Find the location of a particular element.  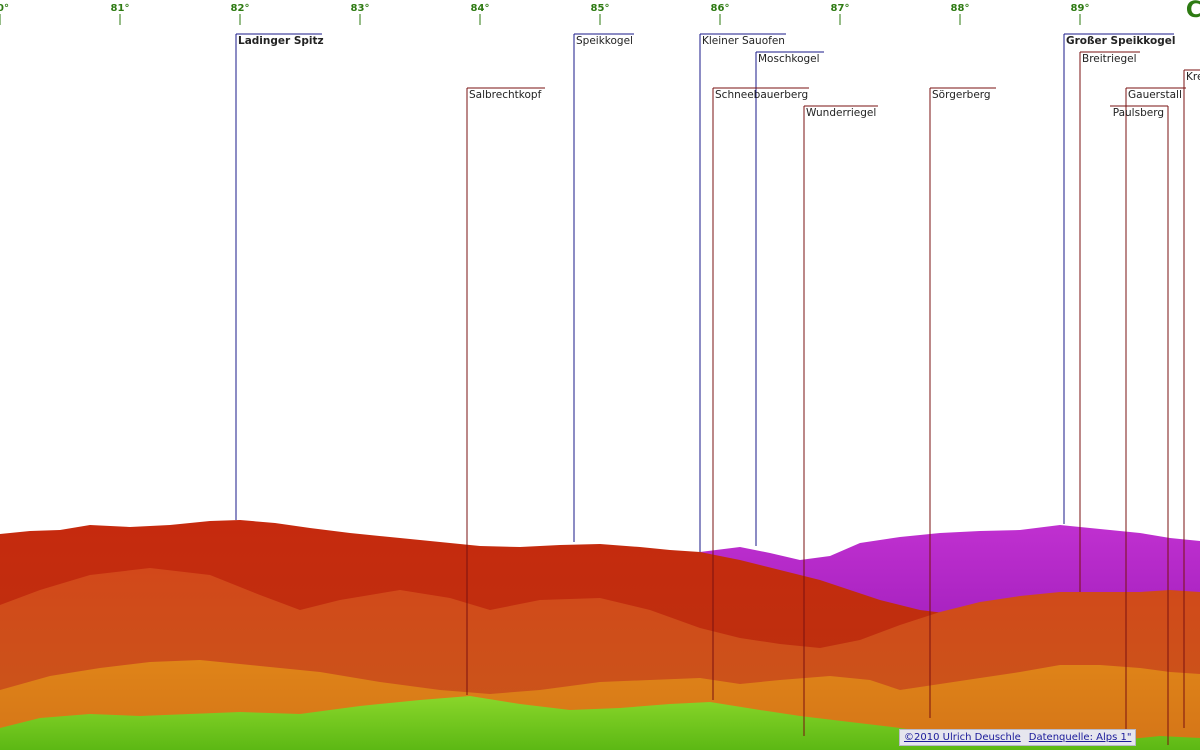

compass-tick-label: 83° is located at coordinates (360, 8).